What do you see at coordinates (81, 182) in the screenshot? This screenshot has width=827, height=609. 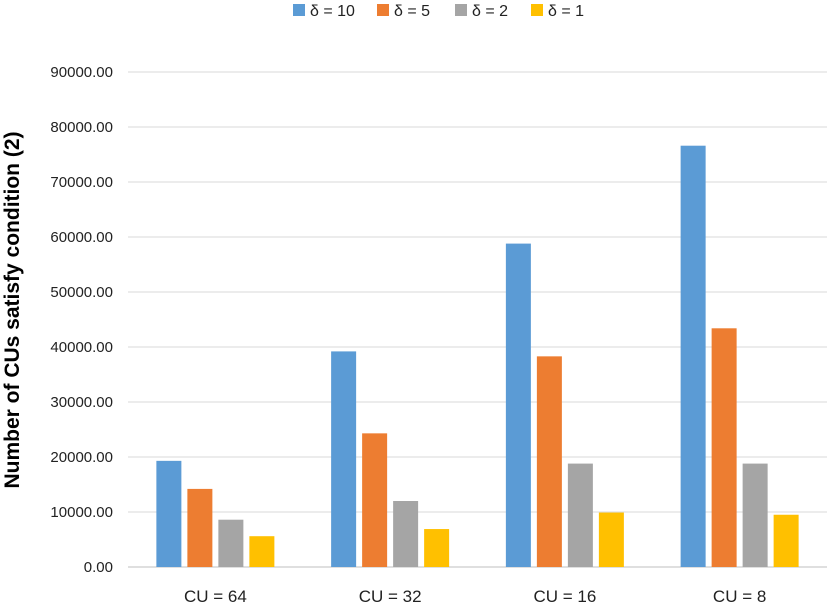 I see `y-tick-label: 70000.00` at bounding box center [81, 182].